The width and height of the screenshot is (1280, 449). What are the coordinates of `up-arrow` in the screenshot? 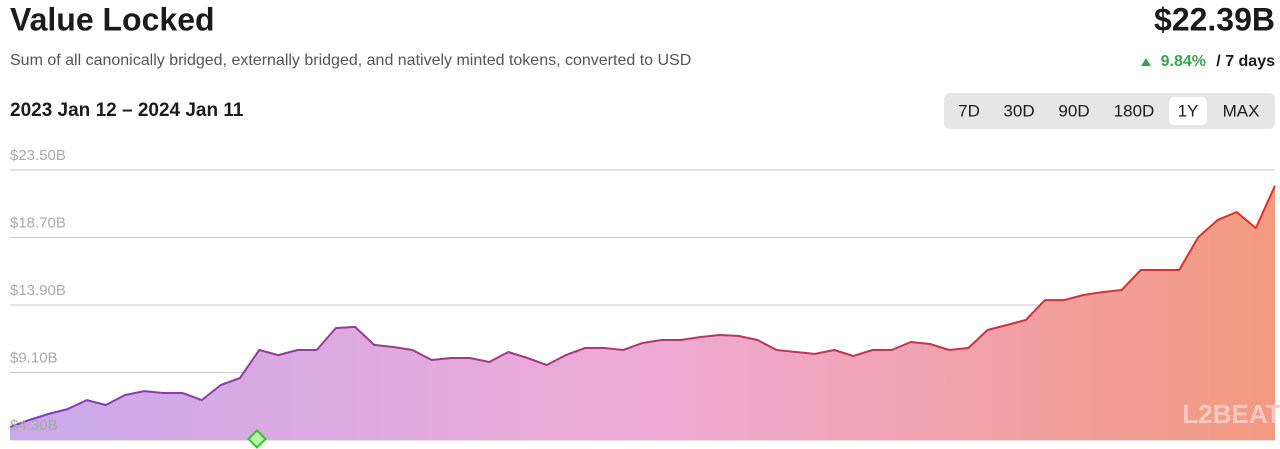 It's located at (1146, 62).